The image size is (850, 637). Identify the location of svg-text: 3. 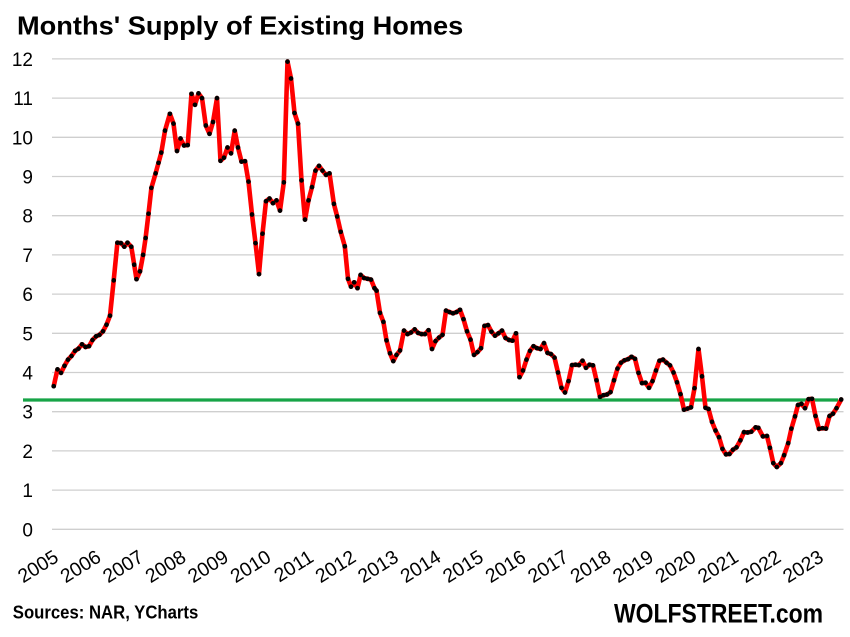
(27, 413).